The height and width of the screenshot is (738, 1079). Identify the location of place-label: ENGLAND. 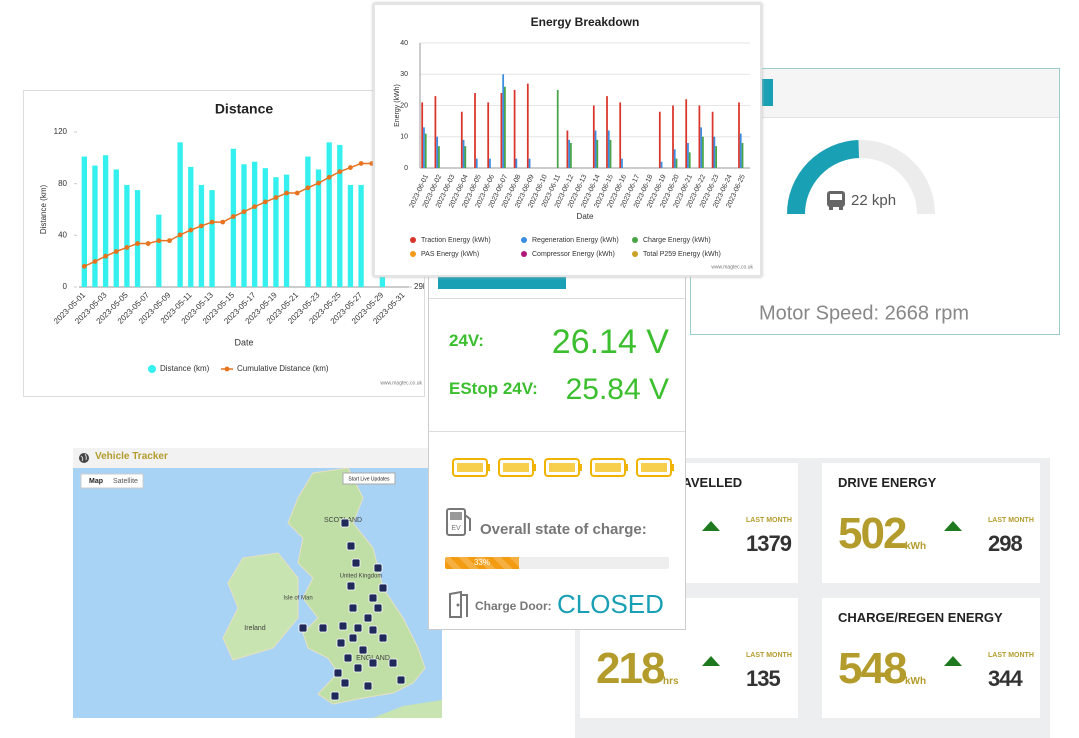
(373, 658).